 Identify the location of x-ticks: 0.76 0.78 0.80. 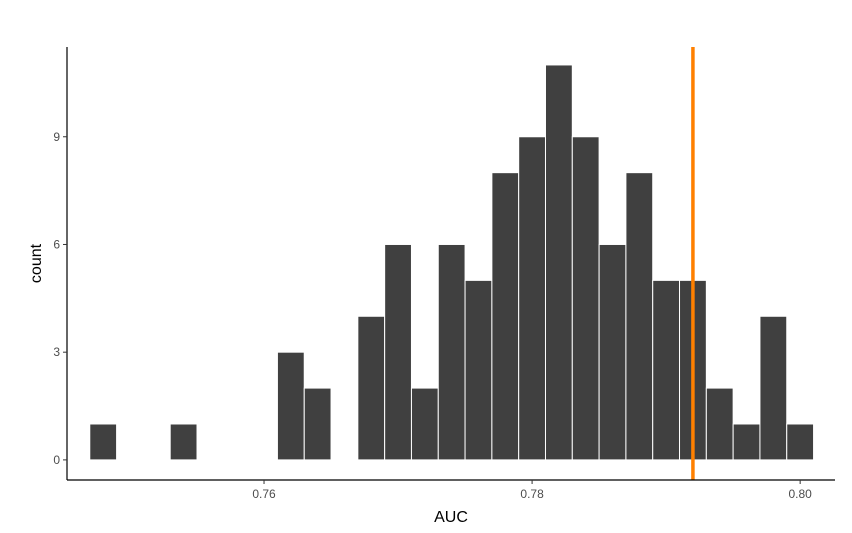
(532, 490).